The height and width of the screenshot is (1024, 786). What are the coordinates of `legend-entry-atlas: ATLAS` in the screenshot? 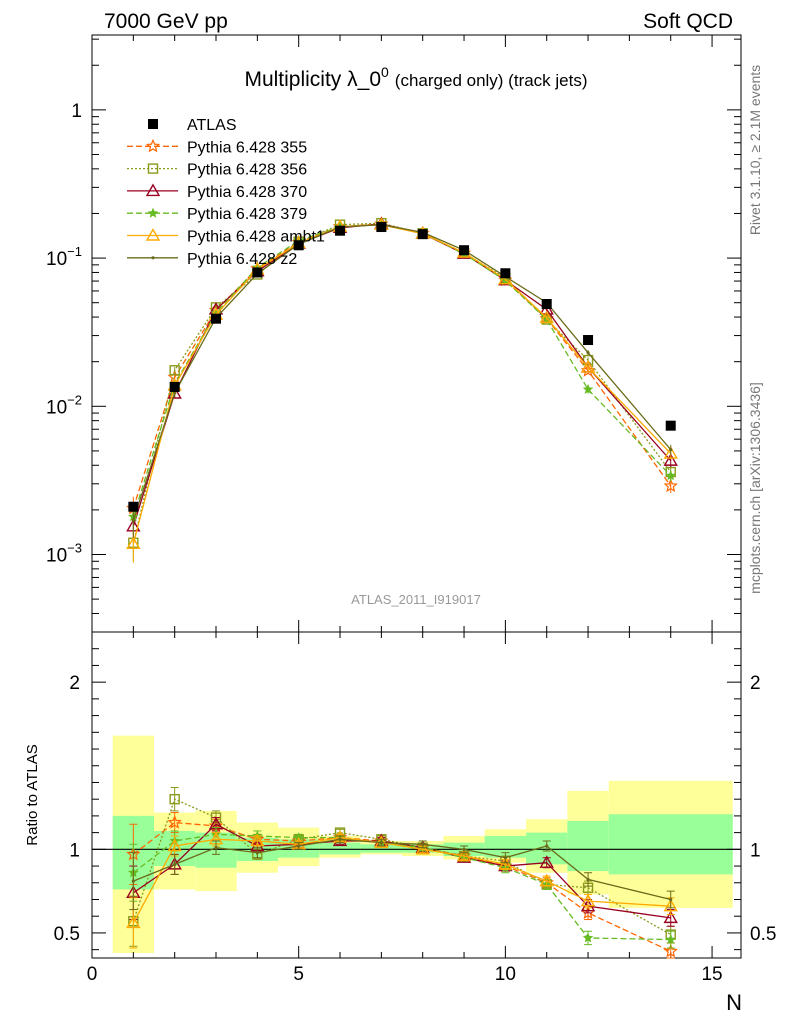 It's located at (192, 125).